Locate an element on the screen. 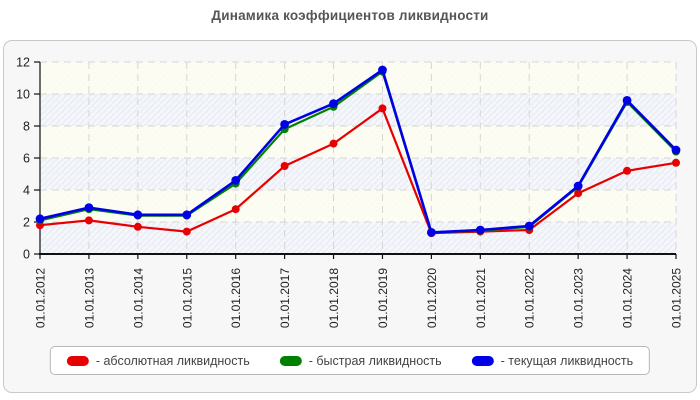  svg-text: 01.01.2021 is located at coordinates (481, 298).